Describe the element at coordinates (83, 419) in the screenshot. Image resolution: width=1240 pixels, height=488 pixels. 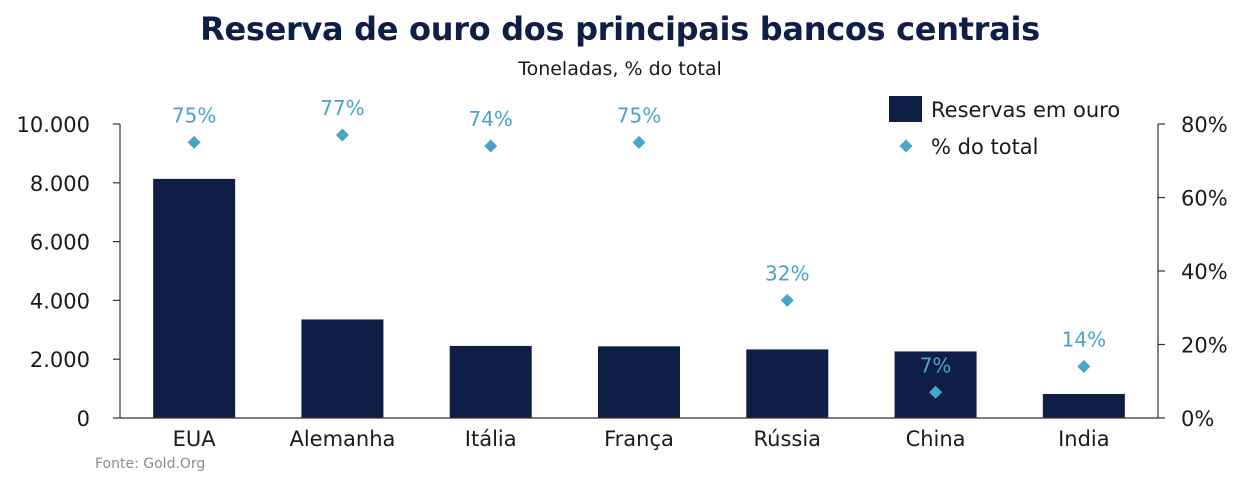
I see `left-tick-label: 0` at that location.